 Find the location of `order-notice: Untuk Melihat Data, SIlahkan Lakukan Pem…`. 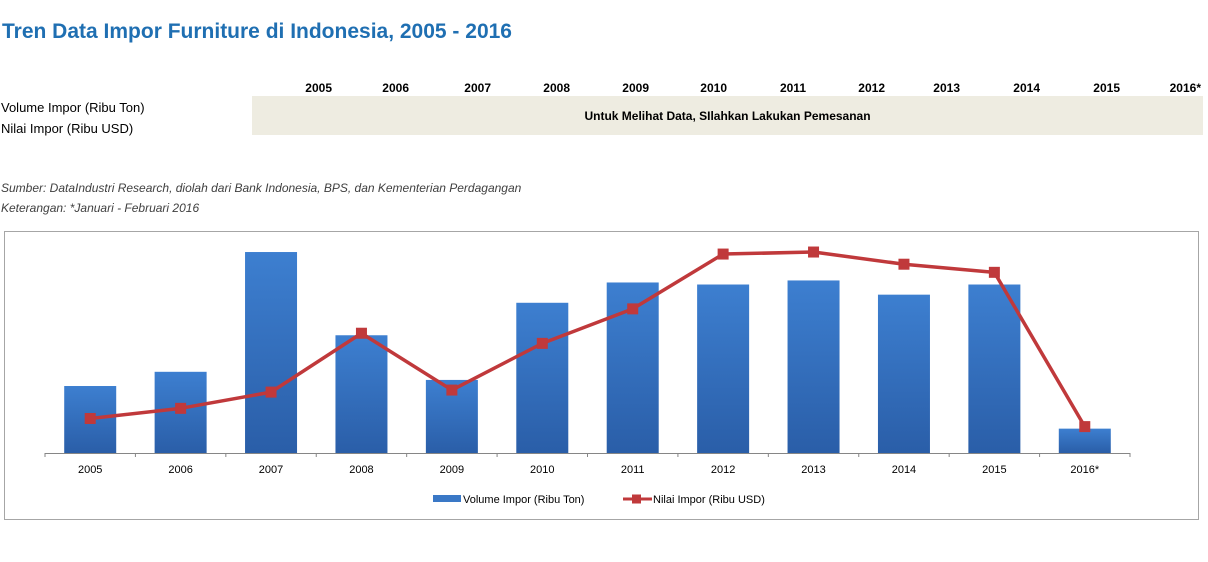

order-notice: Untuk Melihat Data, SIlahkan Lakukan Pem… is located at coordinates (727, 115).